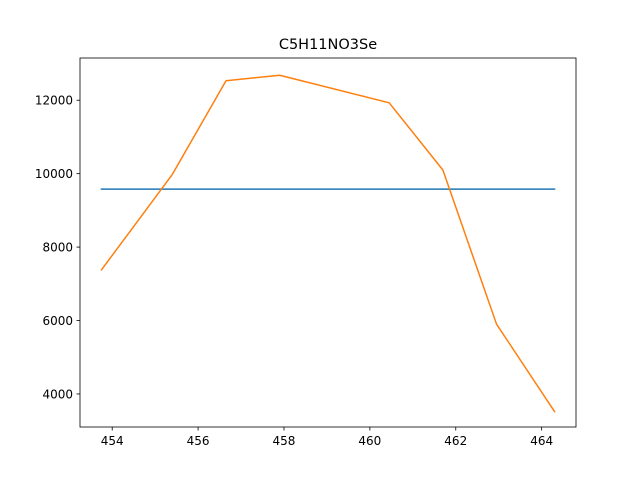 This screenshot has height=480, width=640. What do you see at coordinates (57, 394) in the screenshot?
I see `y-tick-label: 4000` at bounding box center [57, 394].